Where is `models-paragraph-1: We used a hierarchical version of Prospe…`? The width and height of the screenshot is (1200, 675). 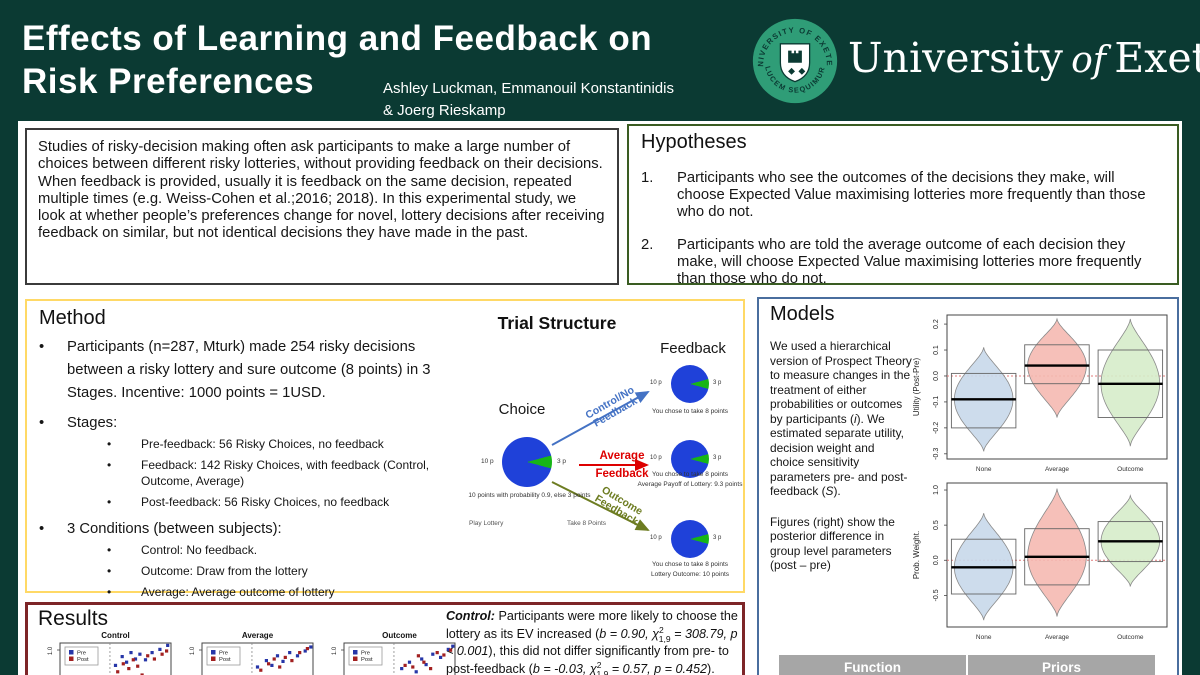 models-paragraph-1: We used a hierarchical version of Prospe… is located at coordinates (841, 419).